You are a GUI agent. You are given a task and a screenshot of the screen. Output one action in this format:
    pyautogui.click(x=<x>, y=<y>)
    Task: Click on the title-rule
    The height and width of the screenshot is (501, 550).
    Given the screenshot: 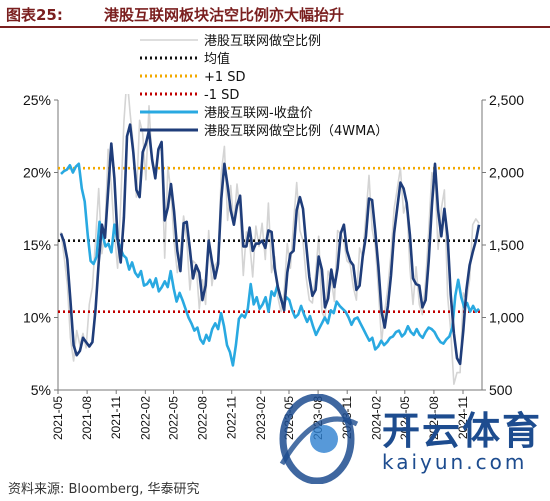 What is the action you would take?
    pyautogui.click(x=275, y=27)
    